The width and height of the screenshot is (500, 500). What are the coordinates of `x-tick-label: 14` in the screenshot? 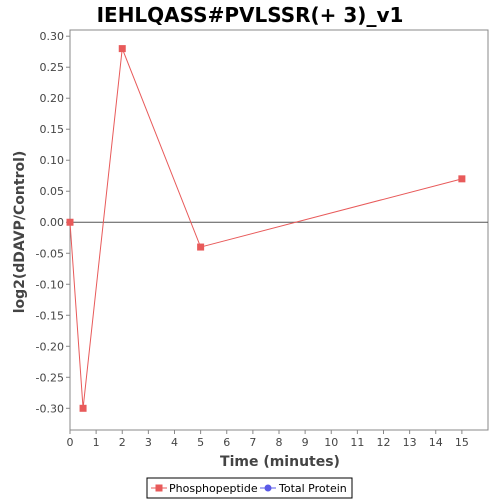 It's located at (436, 442).